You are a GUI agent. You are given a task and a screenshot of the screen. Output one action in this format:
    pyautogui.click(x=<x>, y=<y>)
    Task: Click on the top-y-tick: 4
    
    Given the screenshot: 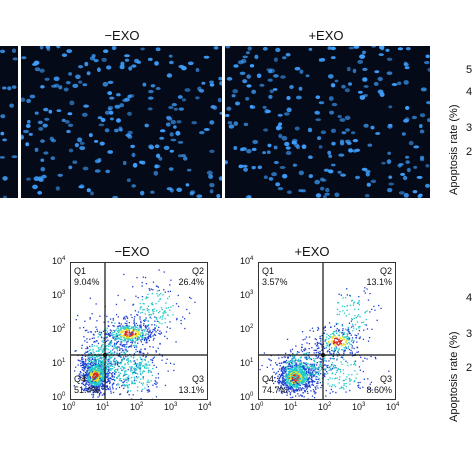 What is the action you would take?
    pyautogui.click(x=469, y=92)
    